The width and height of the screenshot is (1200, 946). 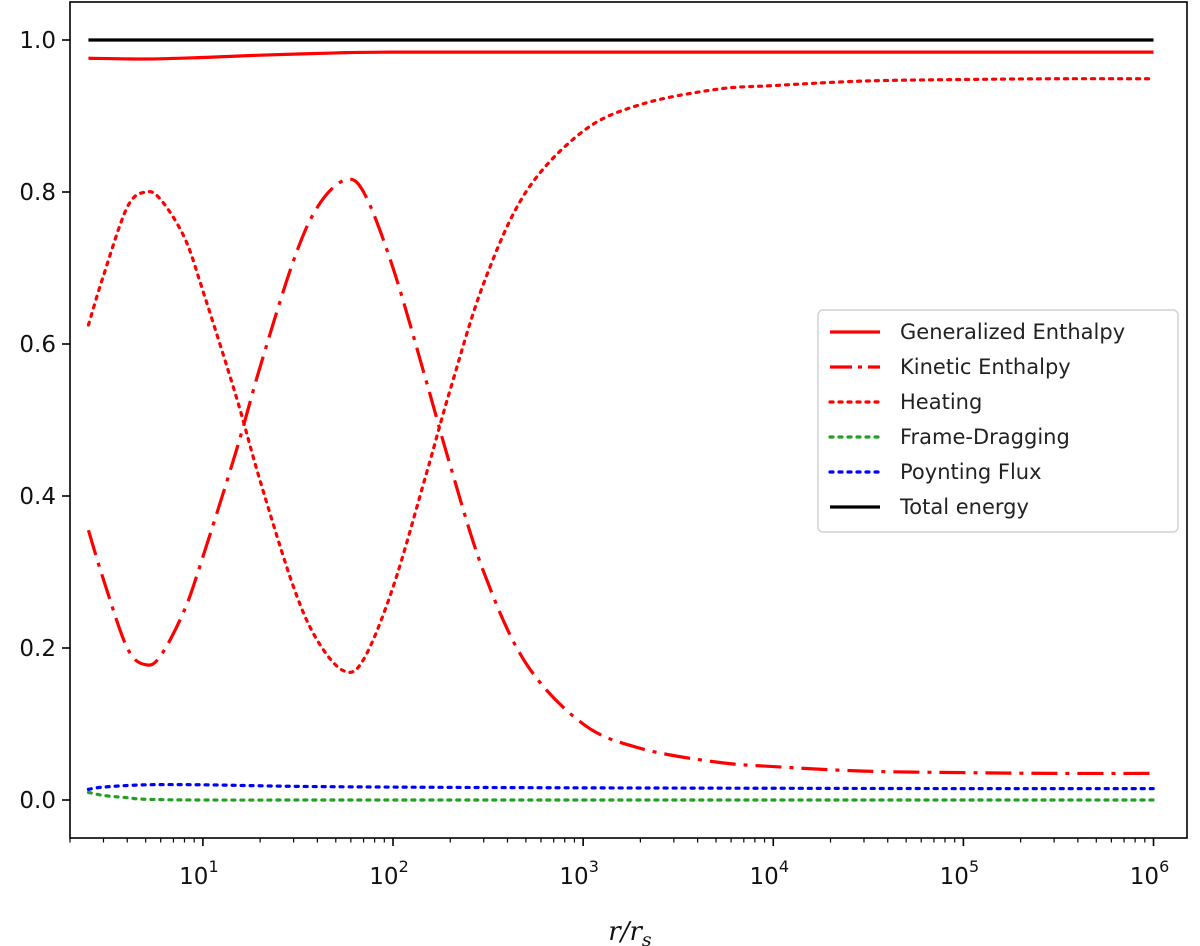 I want to click on legend-box, so click(x=998, y=421).